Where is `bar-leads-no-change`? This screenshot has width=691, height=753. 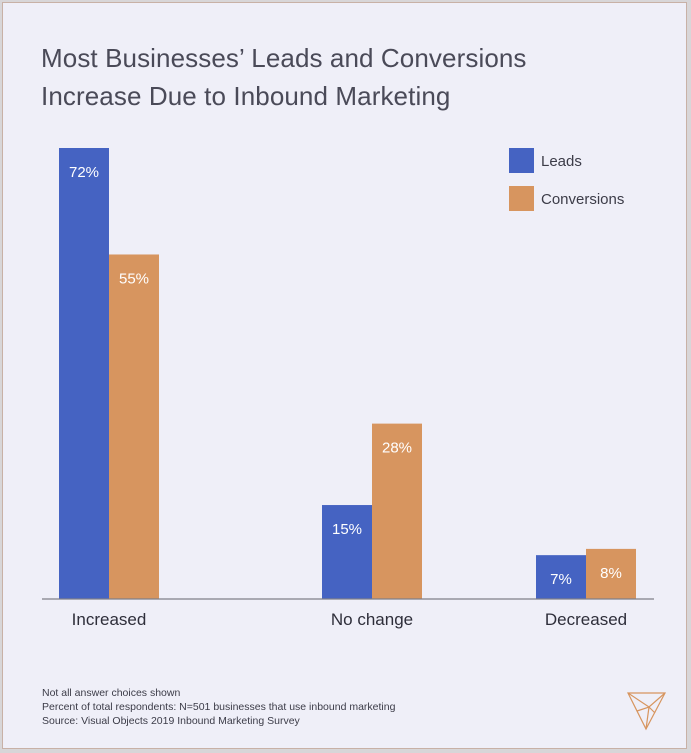
bar-leads-no-change is located at coordinates (347, 552).